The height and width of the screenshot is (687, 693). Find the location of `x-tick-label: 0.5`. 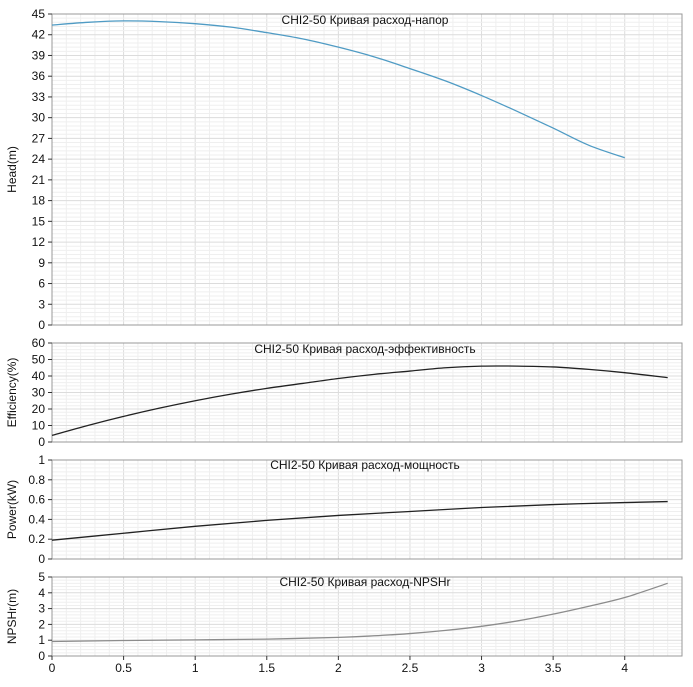

x-tick-label: 0.5 is located at coordinates (123, 668).